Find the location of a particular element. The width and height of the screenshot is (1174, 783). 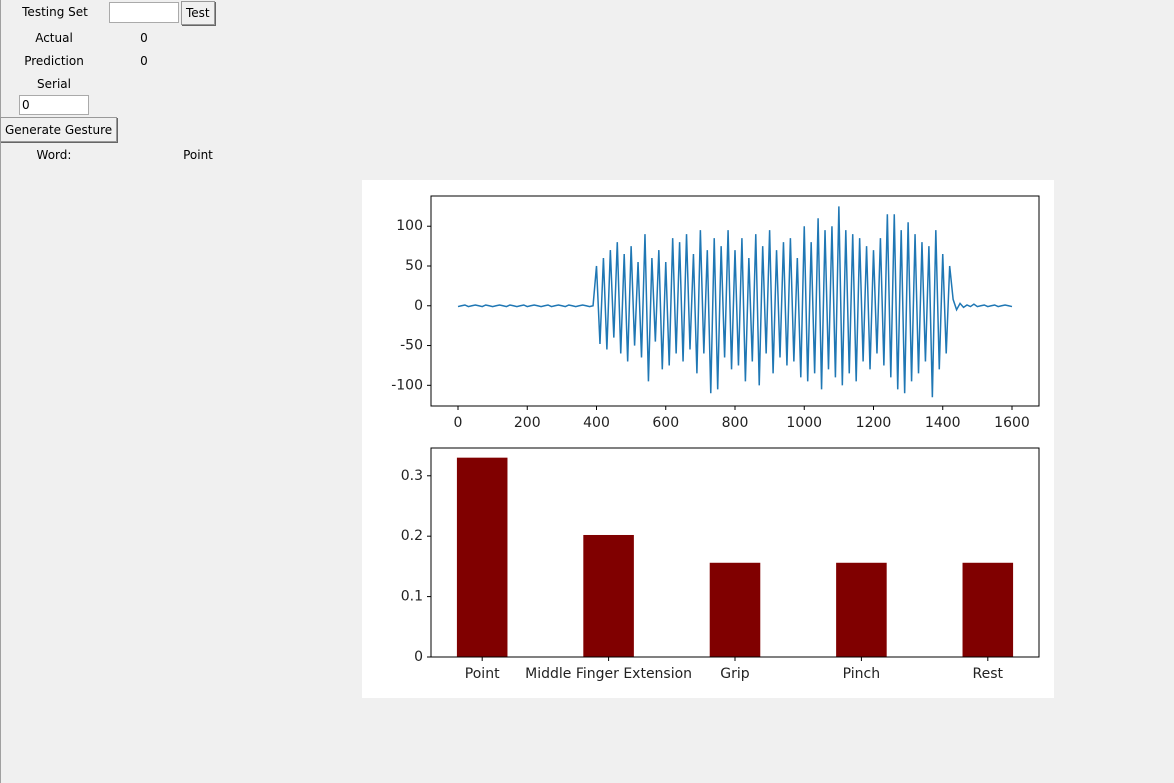

generate-gesture-button: Generate Gesture is located at coordinates (59, 129).